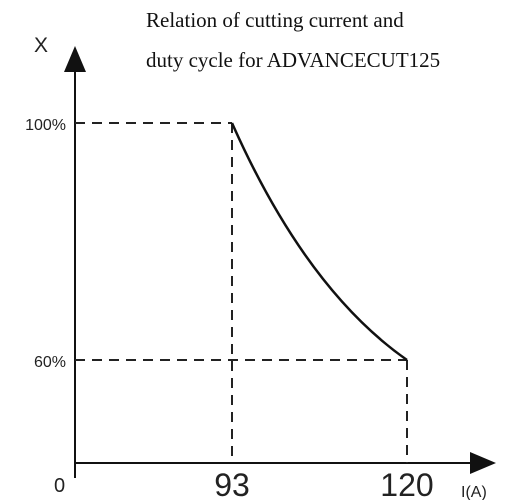 The image size is (525, 500). I want to click on x-axis-arrowhead, so click(483, 463).